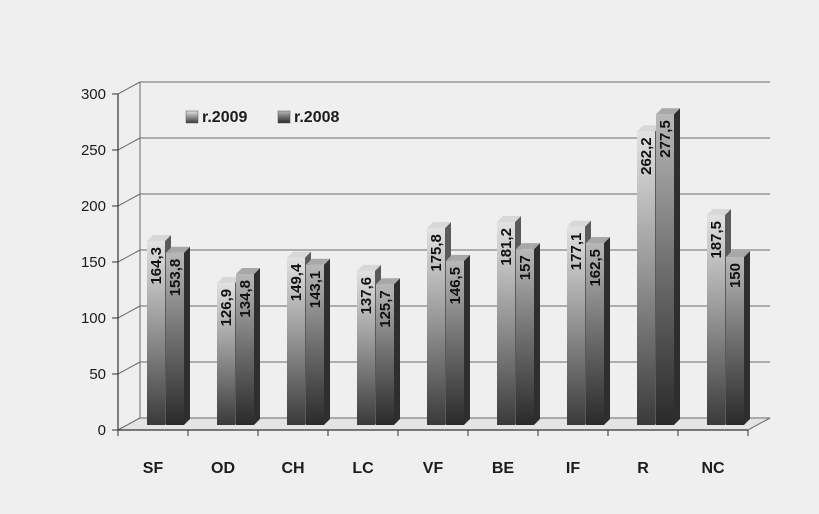 The width and height of the screenshot is (819, 514). I want to click on x-tick-label: SF, so click(153, 468).